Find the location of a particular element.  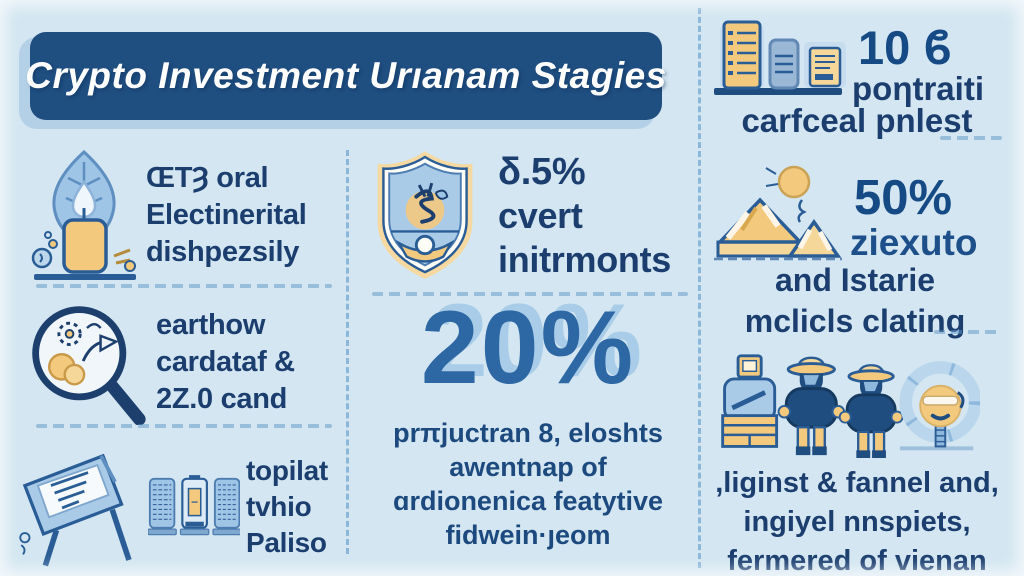

text-line: cvert is located at coordinates (540, 215).